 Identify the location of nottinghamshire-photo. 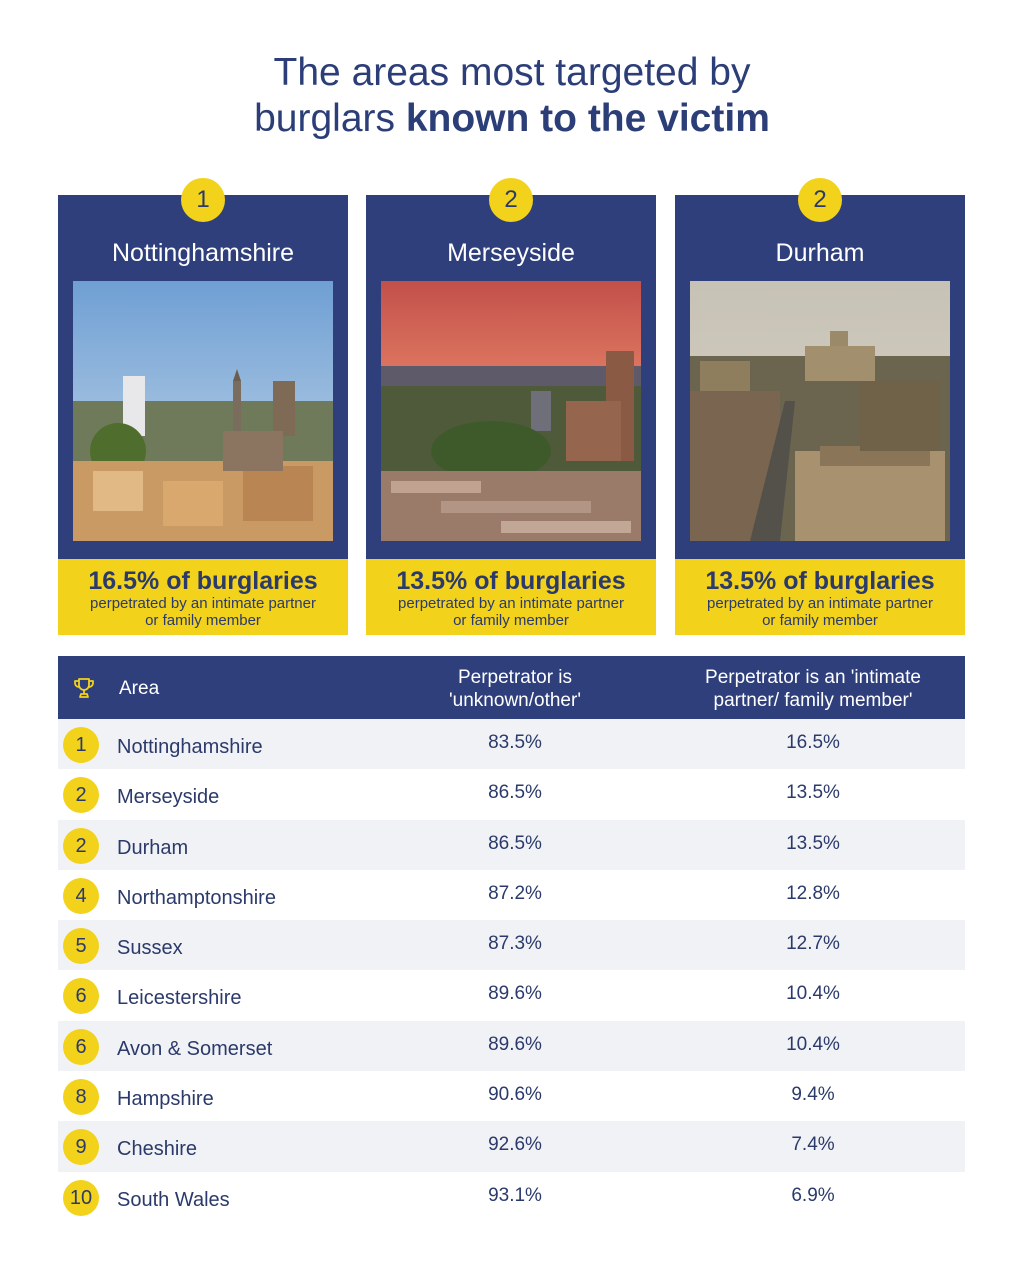
(203, 411).